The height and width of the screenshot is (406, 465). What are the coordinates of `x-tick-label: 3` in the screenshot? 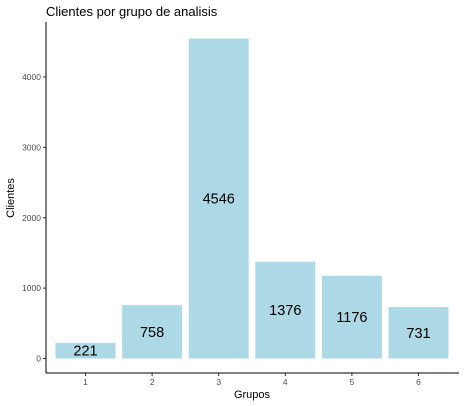 It's located at (218, 382).